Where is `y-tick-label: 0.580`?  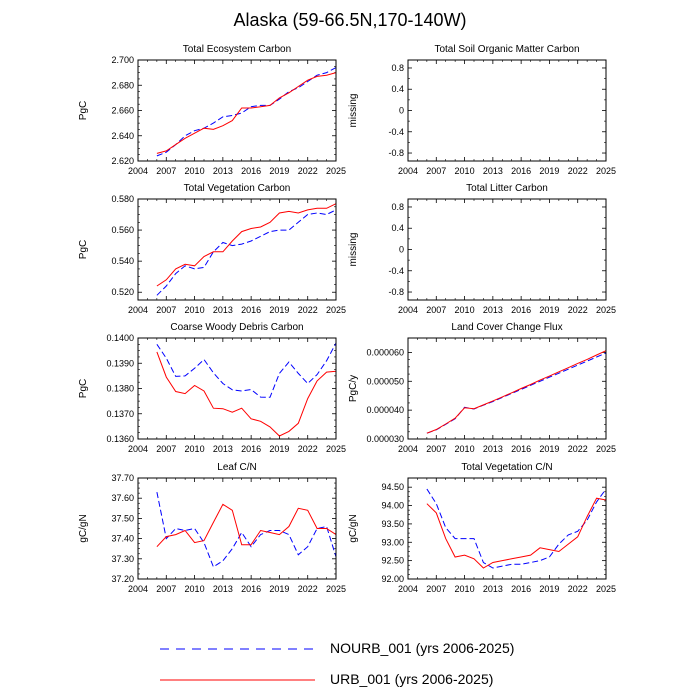 y-tick-label: 0.580 is located at coordinates (122, 199).